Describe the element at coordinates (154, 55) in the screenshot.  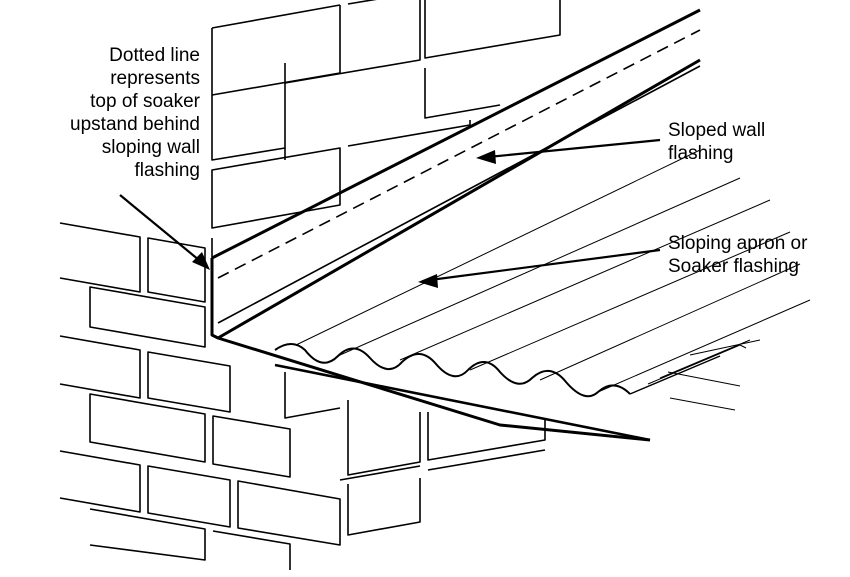
I see `dotted-line-label-line: Dotted line` at that location.